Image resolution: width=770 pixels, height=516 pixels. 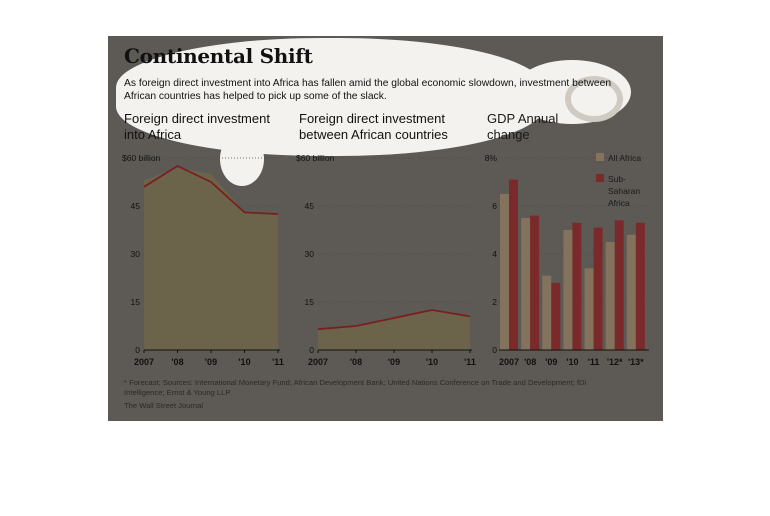 What do you see at coordinates (136, 206) in the screenshot?
I see `fdi-into-africa-ytick: 45` at bounding box center [136, 206].